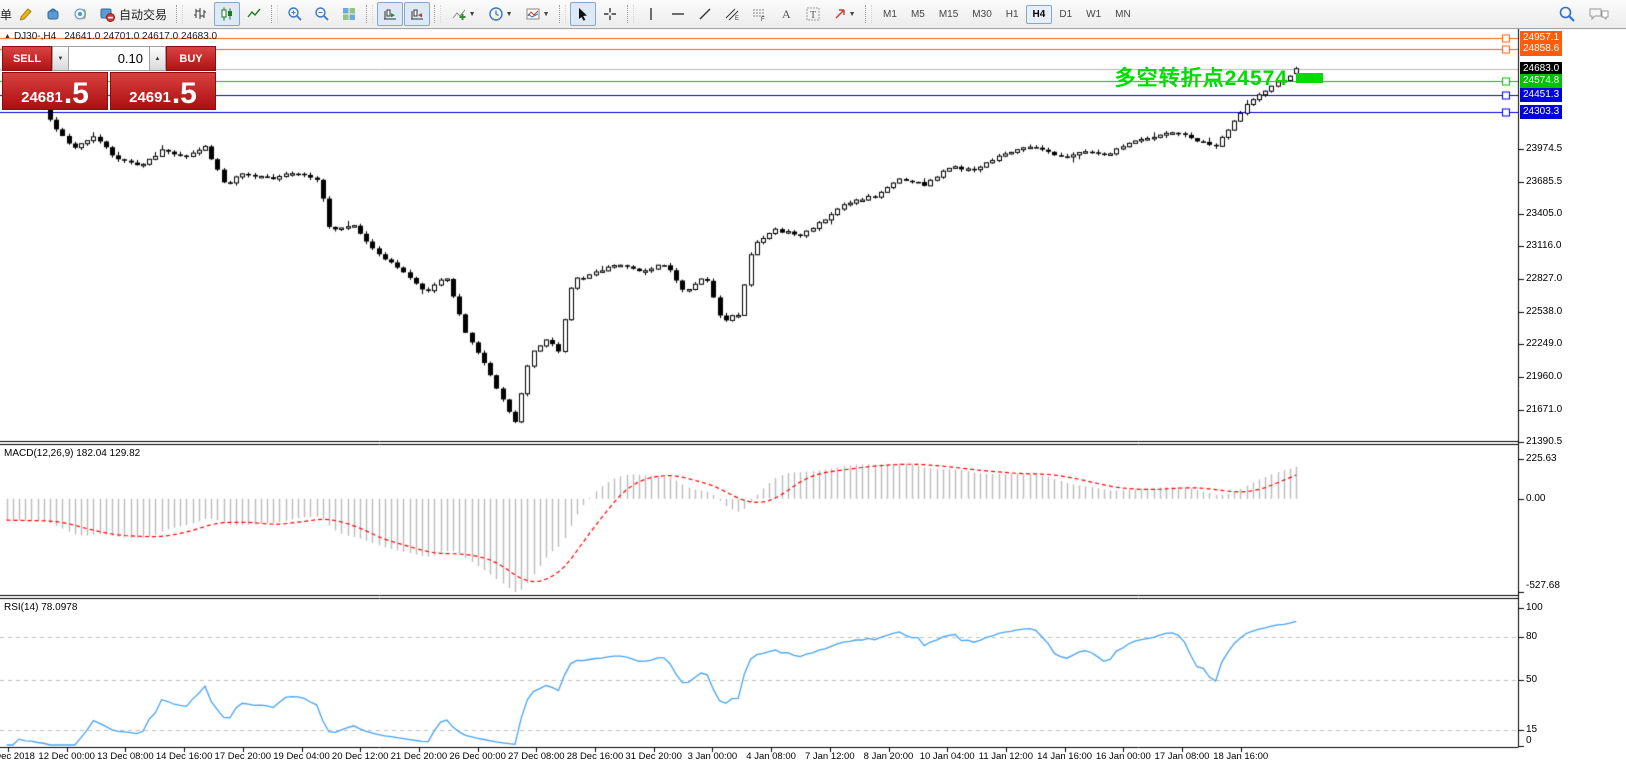 The image size is (1626, 776). I want to click on price-axis-tick: 22538.0, so click(1544, 311).